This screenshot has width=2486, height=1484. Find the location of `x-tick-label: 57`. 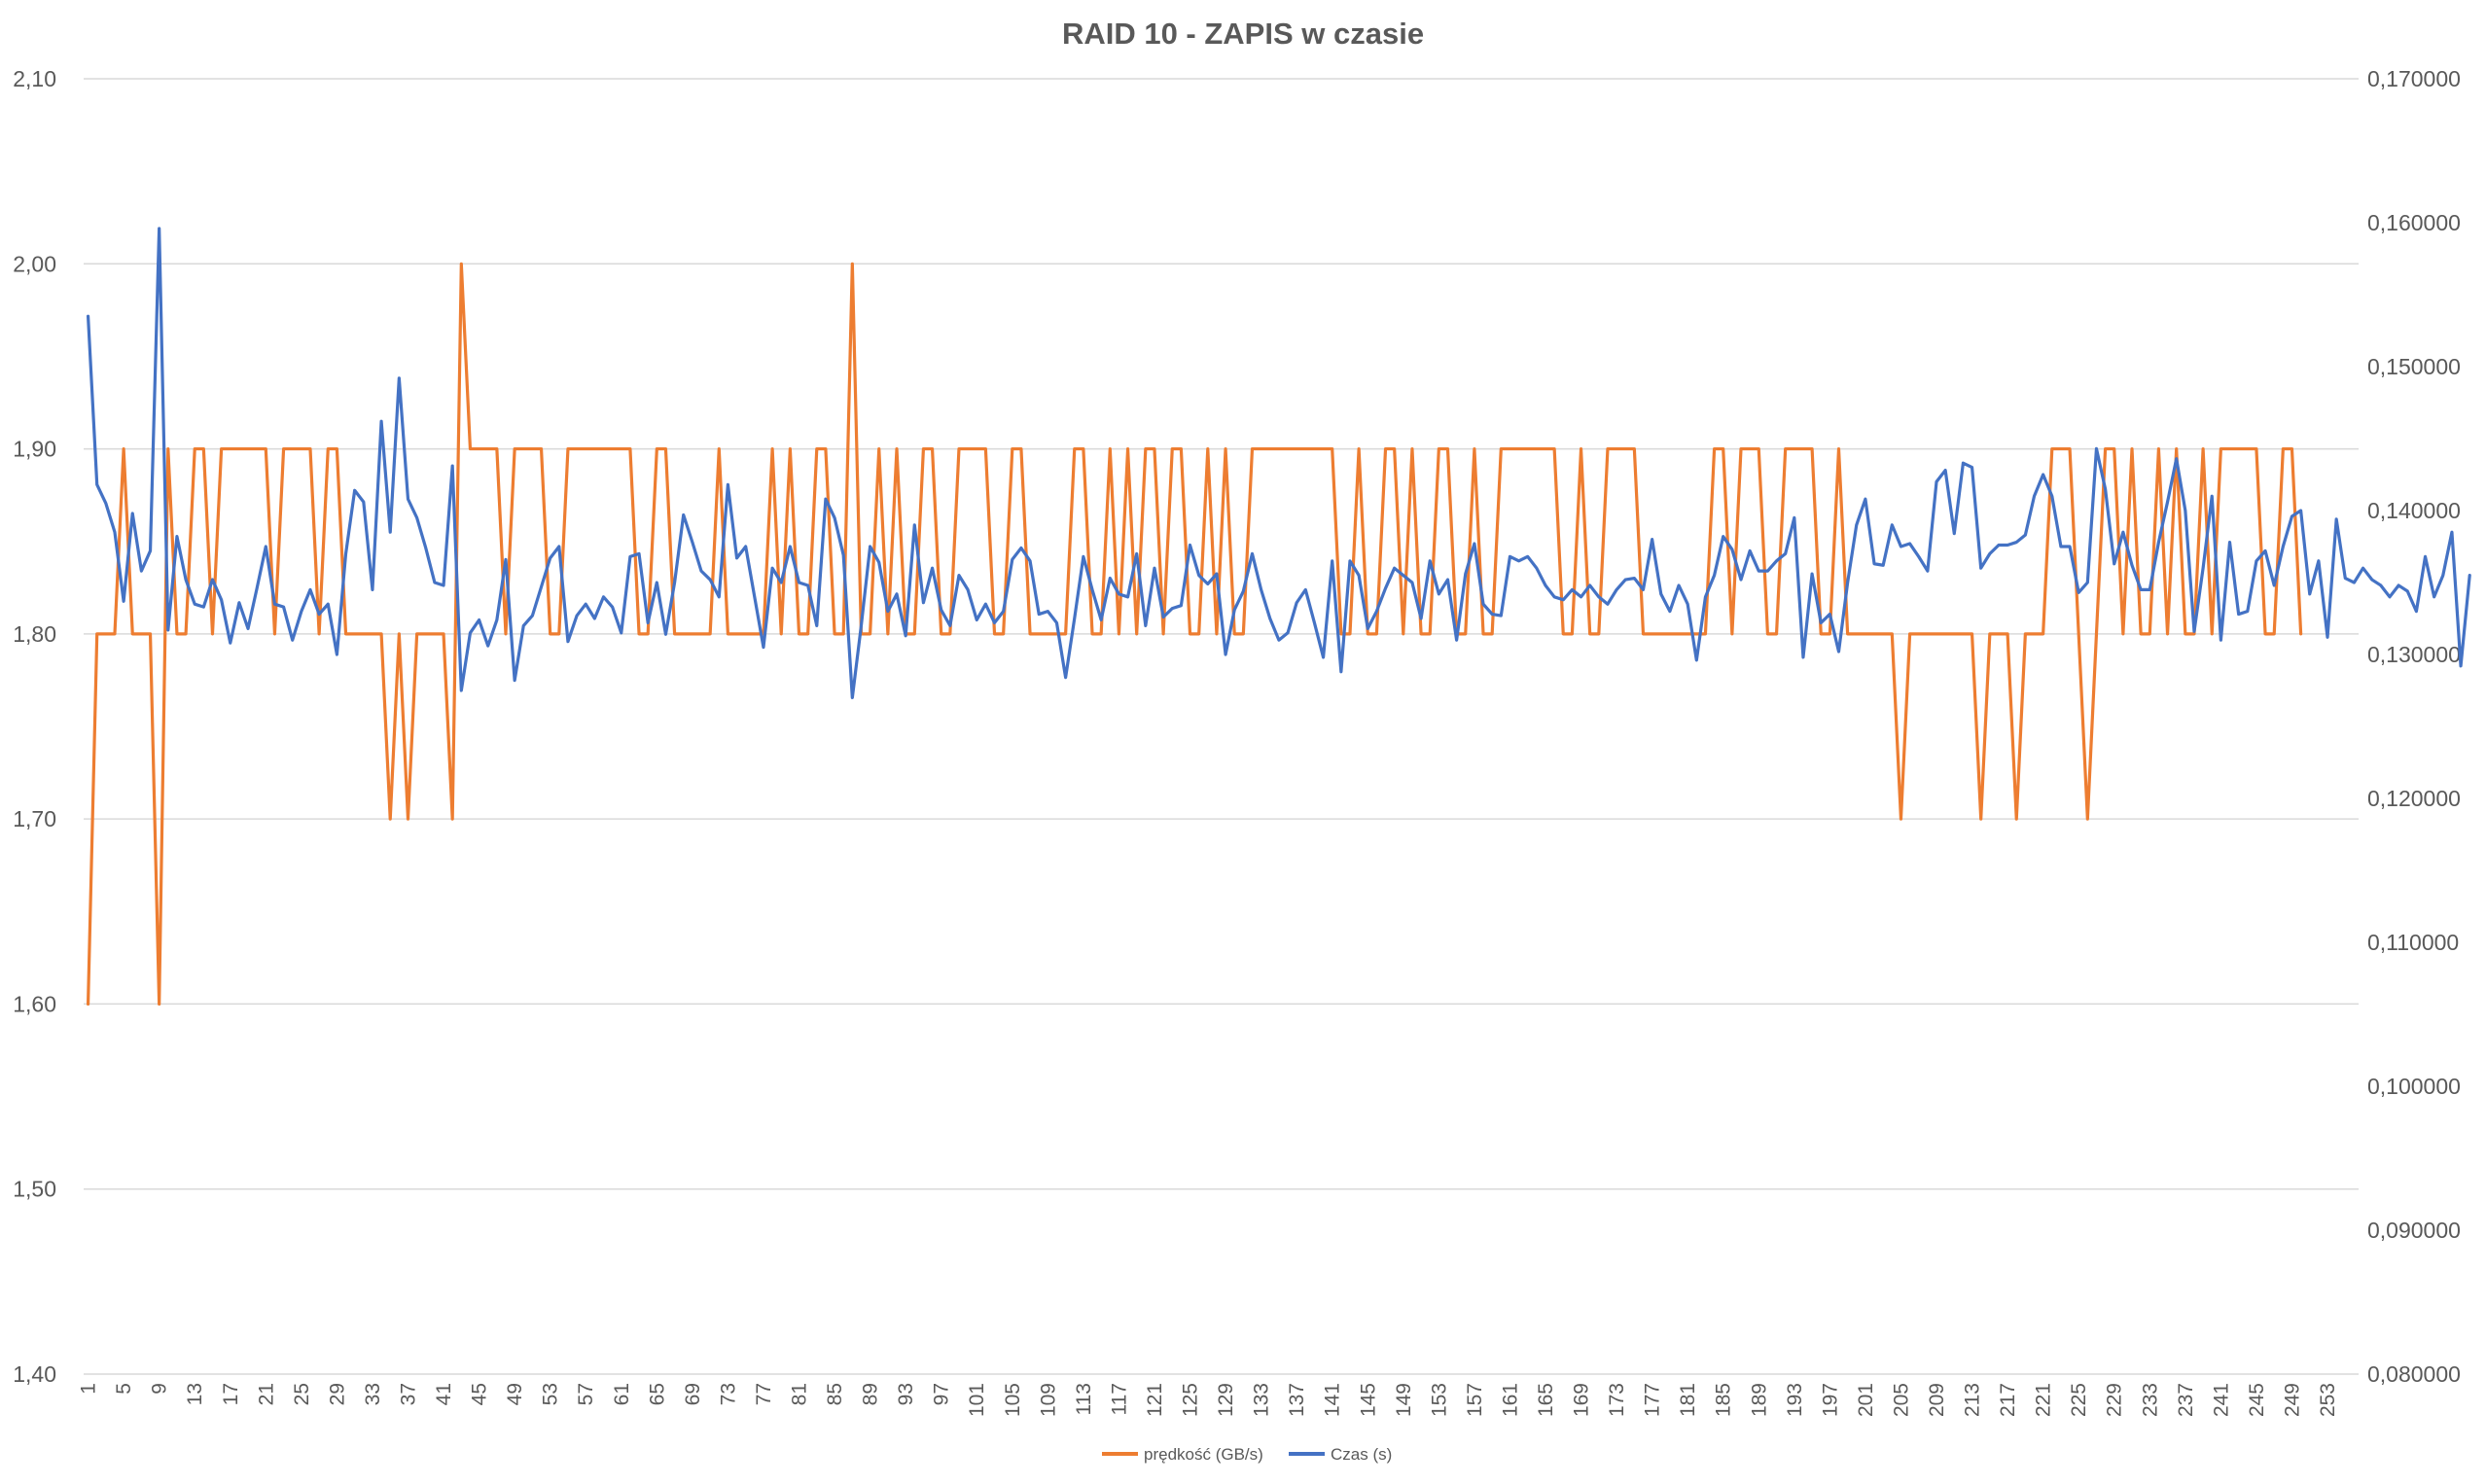

x-tick-label: 57 is located at coordinates (586, 1394).